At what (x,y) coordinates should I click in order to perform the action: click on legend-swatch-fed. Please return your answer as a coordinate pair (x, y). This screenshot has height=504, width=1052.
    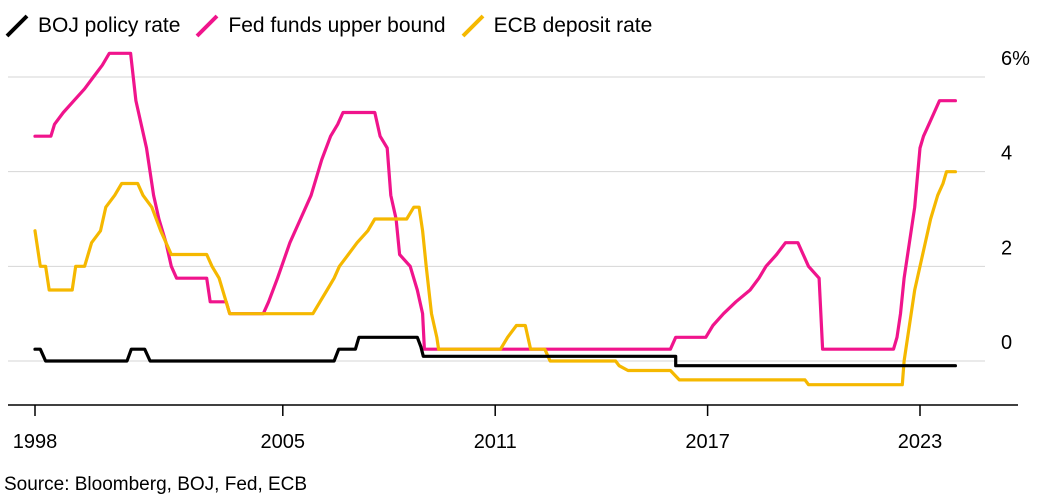
    Looking at the image, I should click on (207, 26).